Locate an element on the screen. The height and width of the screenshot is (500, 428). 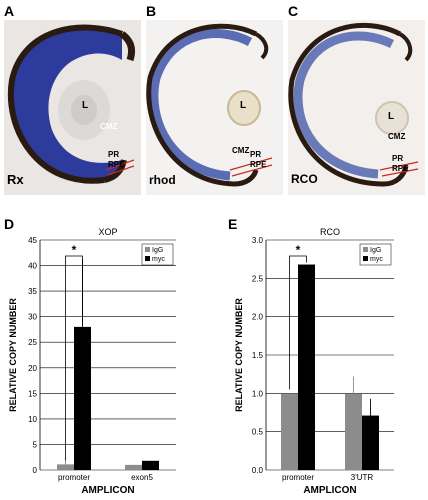
rhod-retina-micrograph: L CMZ PR RPE rhod is located at coordinates (214, 107).